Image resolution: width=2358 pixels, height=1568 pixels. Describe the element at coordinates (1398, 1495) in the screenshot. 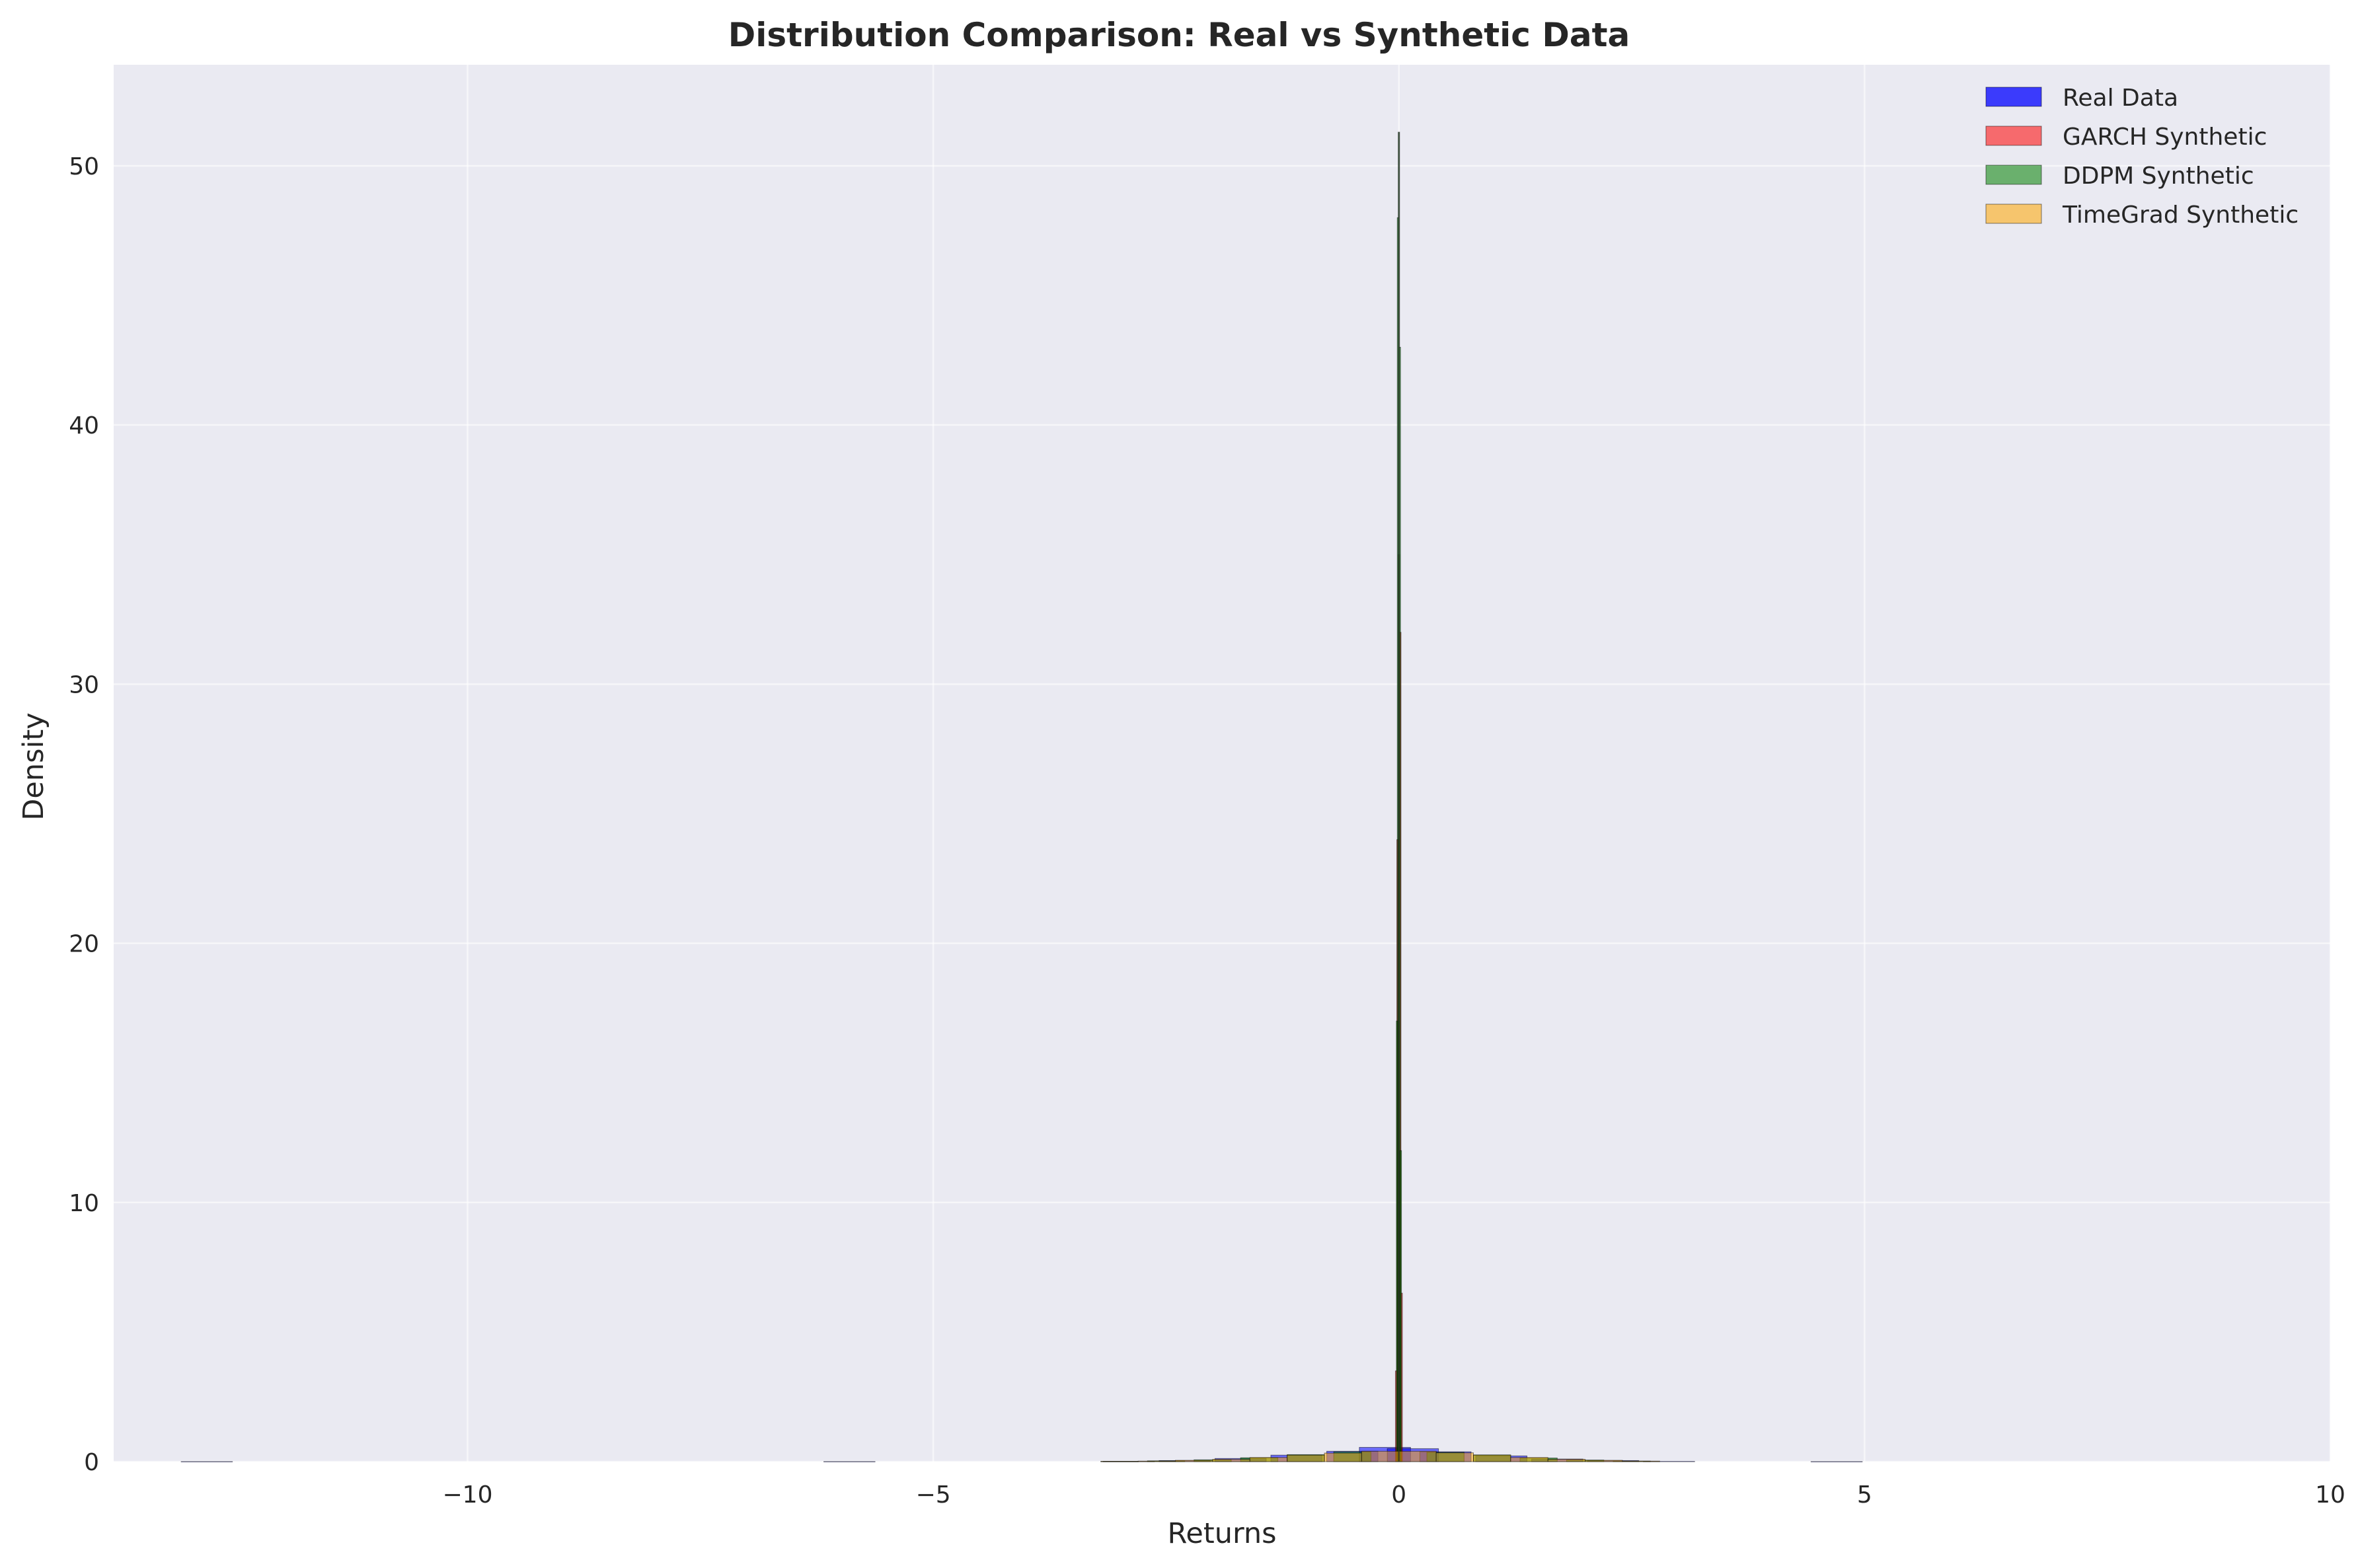

I see `x-tick-label: 0` at that location.